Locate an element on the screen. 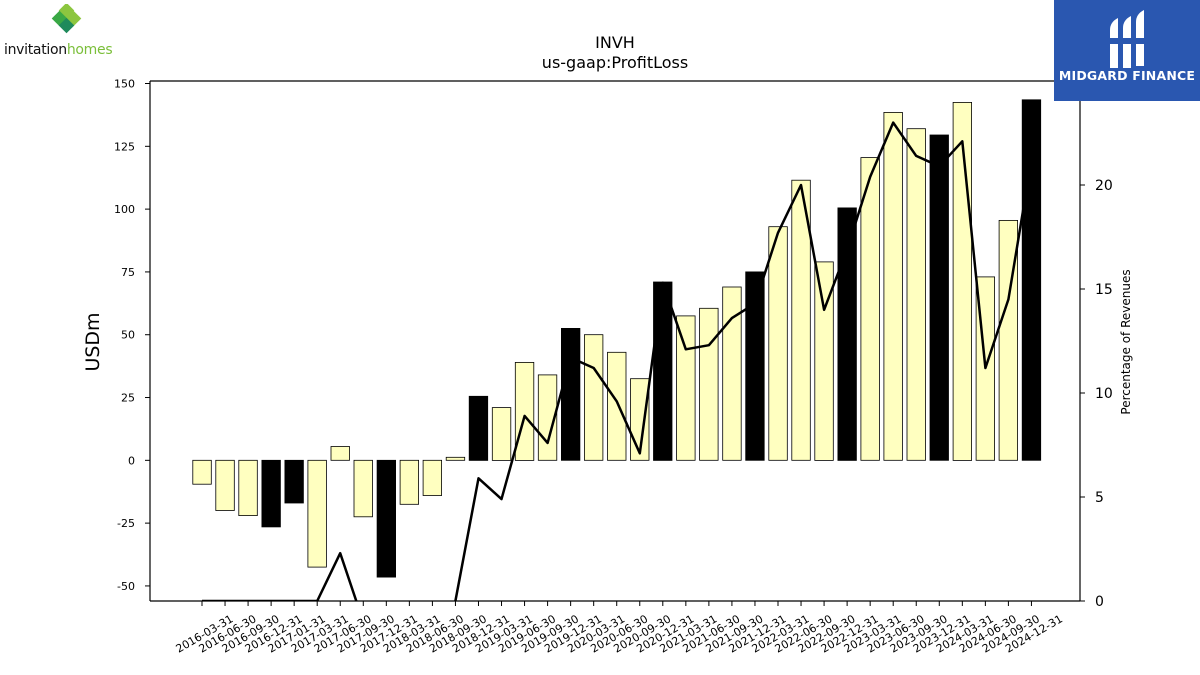 The width and height of the screenshot is (1200, 675). y-tick-label-100: 100 is located at coordinates (124, 209).